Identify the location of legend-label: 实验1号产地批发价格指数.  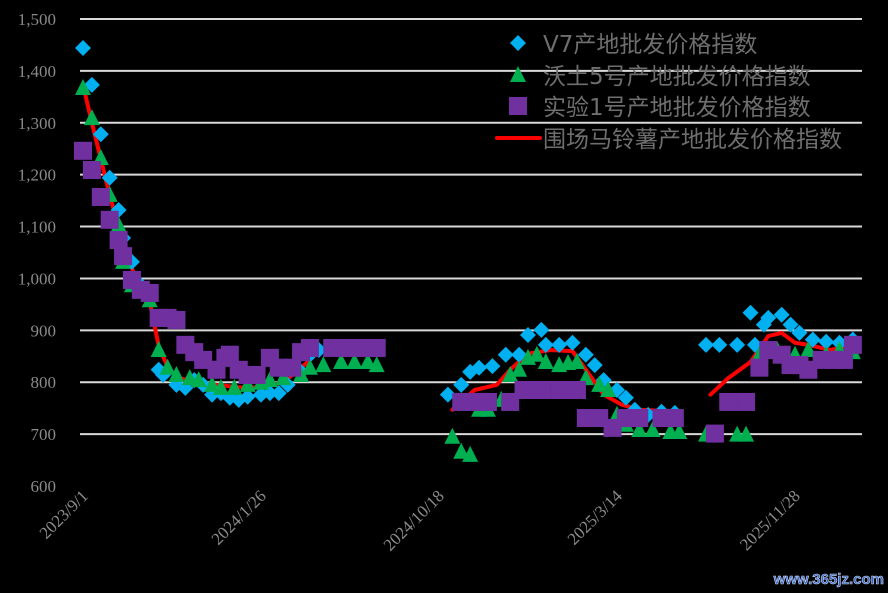
(677, 108).